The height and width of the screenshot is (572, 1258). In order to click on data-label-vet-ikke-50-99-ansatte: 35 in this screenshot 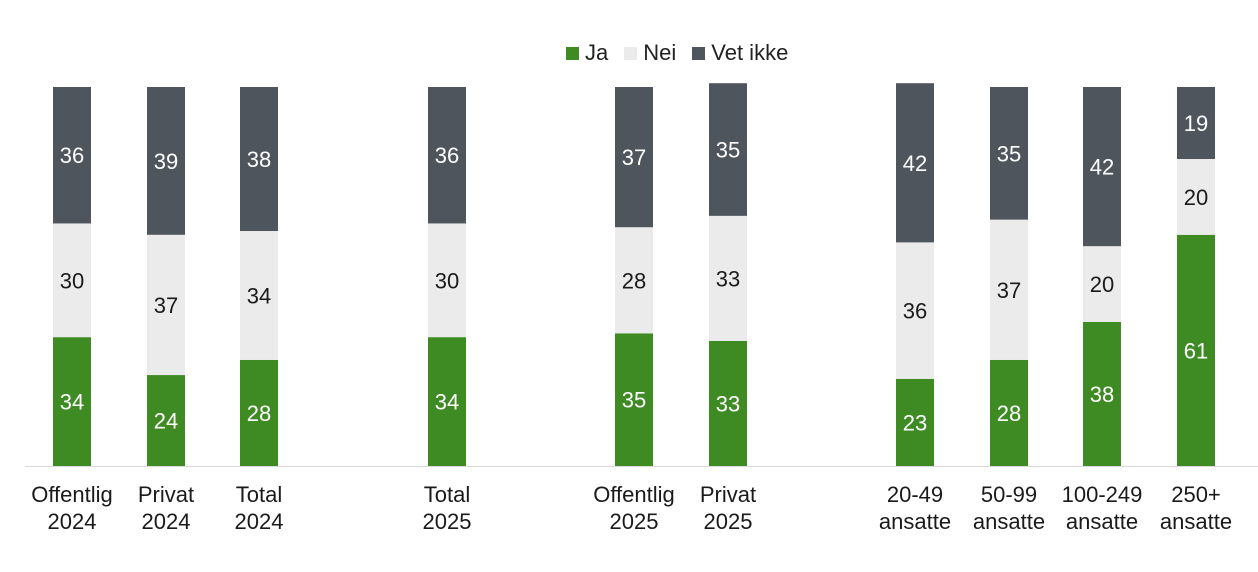, I will do `click(1009, 153)`.